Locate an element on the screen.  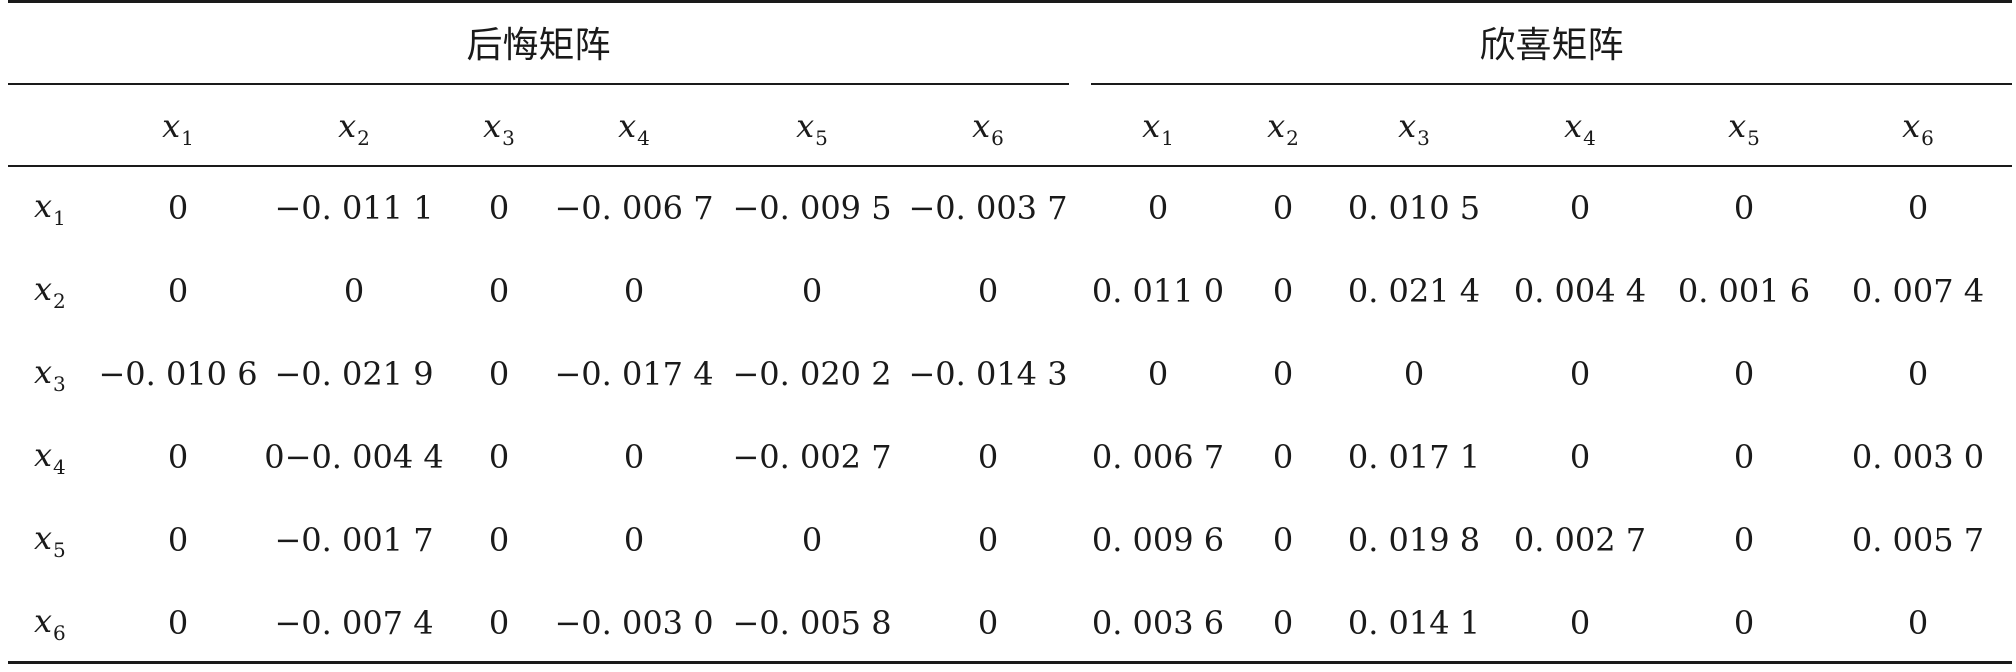
top-rule is located at coordinates (1010, 1).